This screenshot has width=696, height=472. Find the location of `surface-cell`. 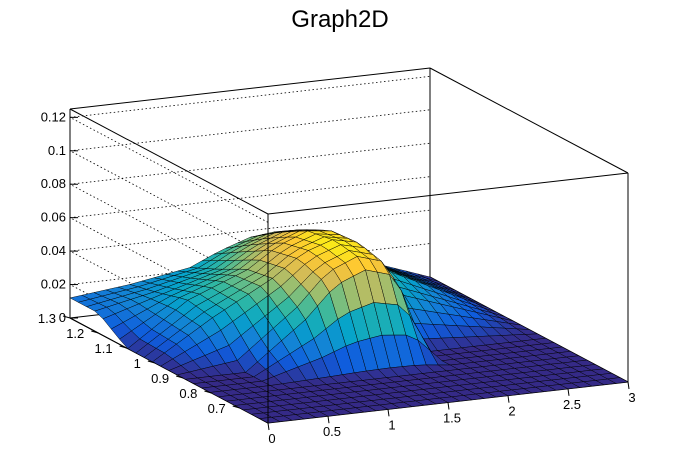

surface-cell is located at coordinates (618, 380).